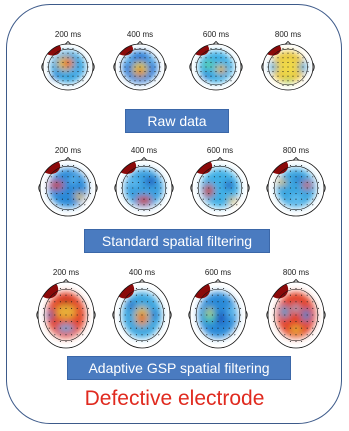 The width and height of the screenshot is (349, 431). Describe the element at coordinates (179, 368) in the screenshot. I see `section-label-gsp: Adaptive GSP spatial filtering` at that location.